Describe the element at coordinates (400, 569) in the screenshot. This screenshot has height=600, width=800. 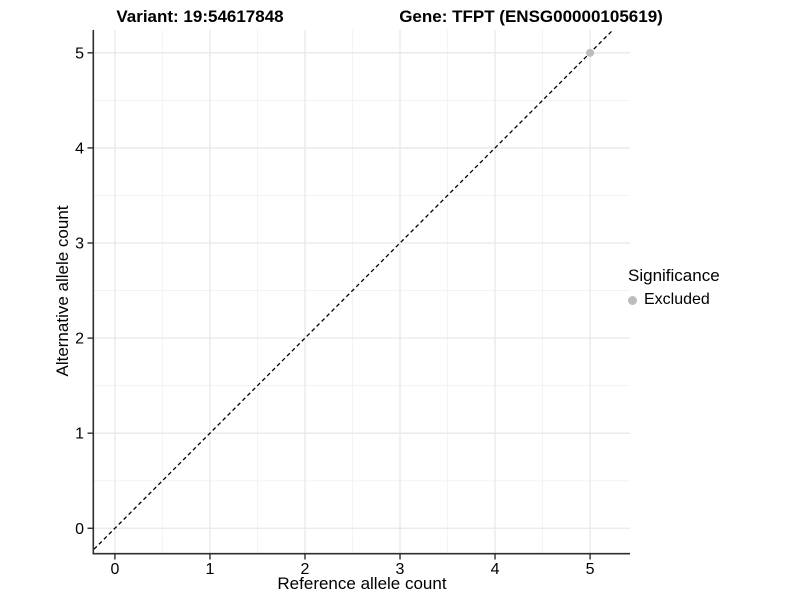
I see `x-tick-label: 3` at that location.